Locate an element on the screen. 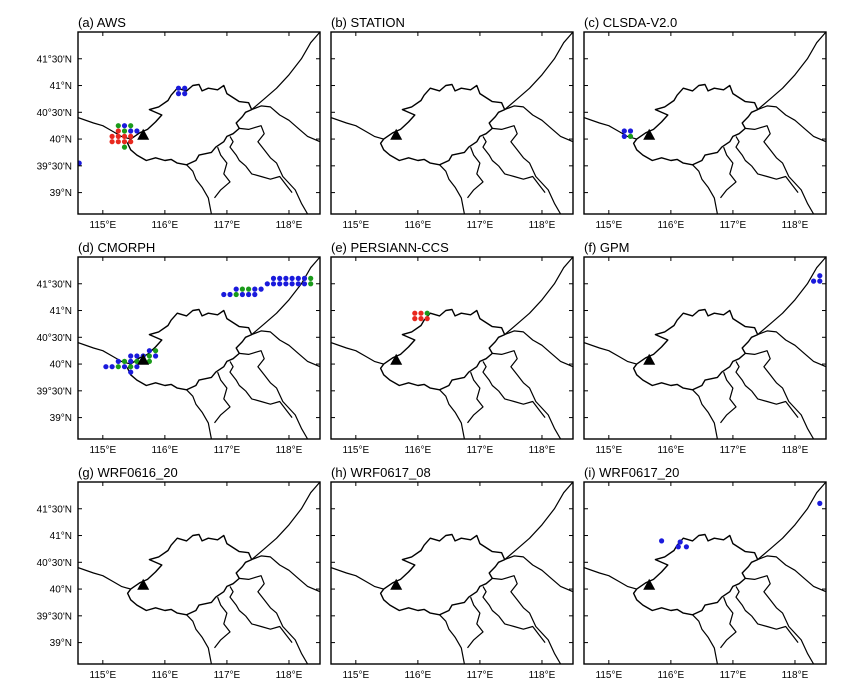 The image size is (844, 694). map-panel: (f) GPM 115°E 116°E 117°E 118°E is located at coordinates (705, 348).